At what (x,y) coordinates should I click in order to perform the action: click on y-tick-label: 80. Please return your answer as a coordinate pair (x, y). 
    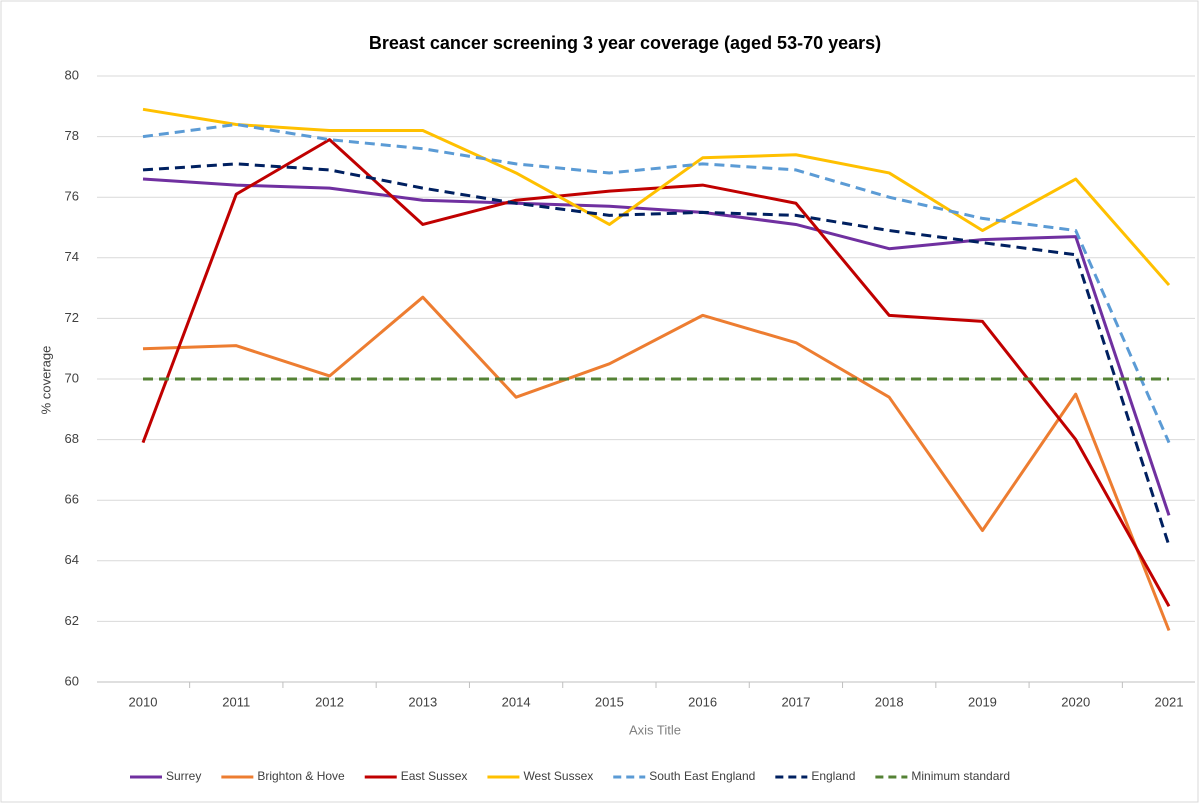
    Looking at the image, I should click on (72, 74).